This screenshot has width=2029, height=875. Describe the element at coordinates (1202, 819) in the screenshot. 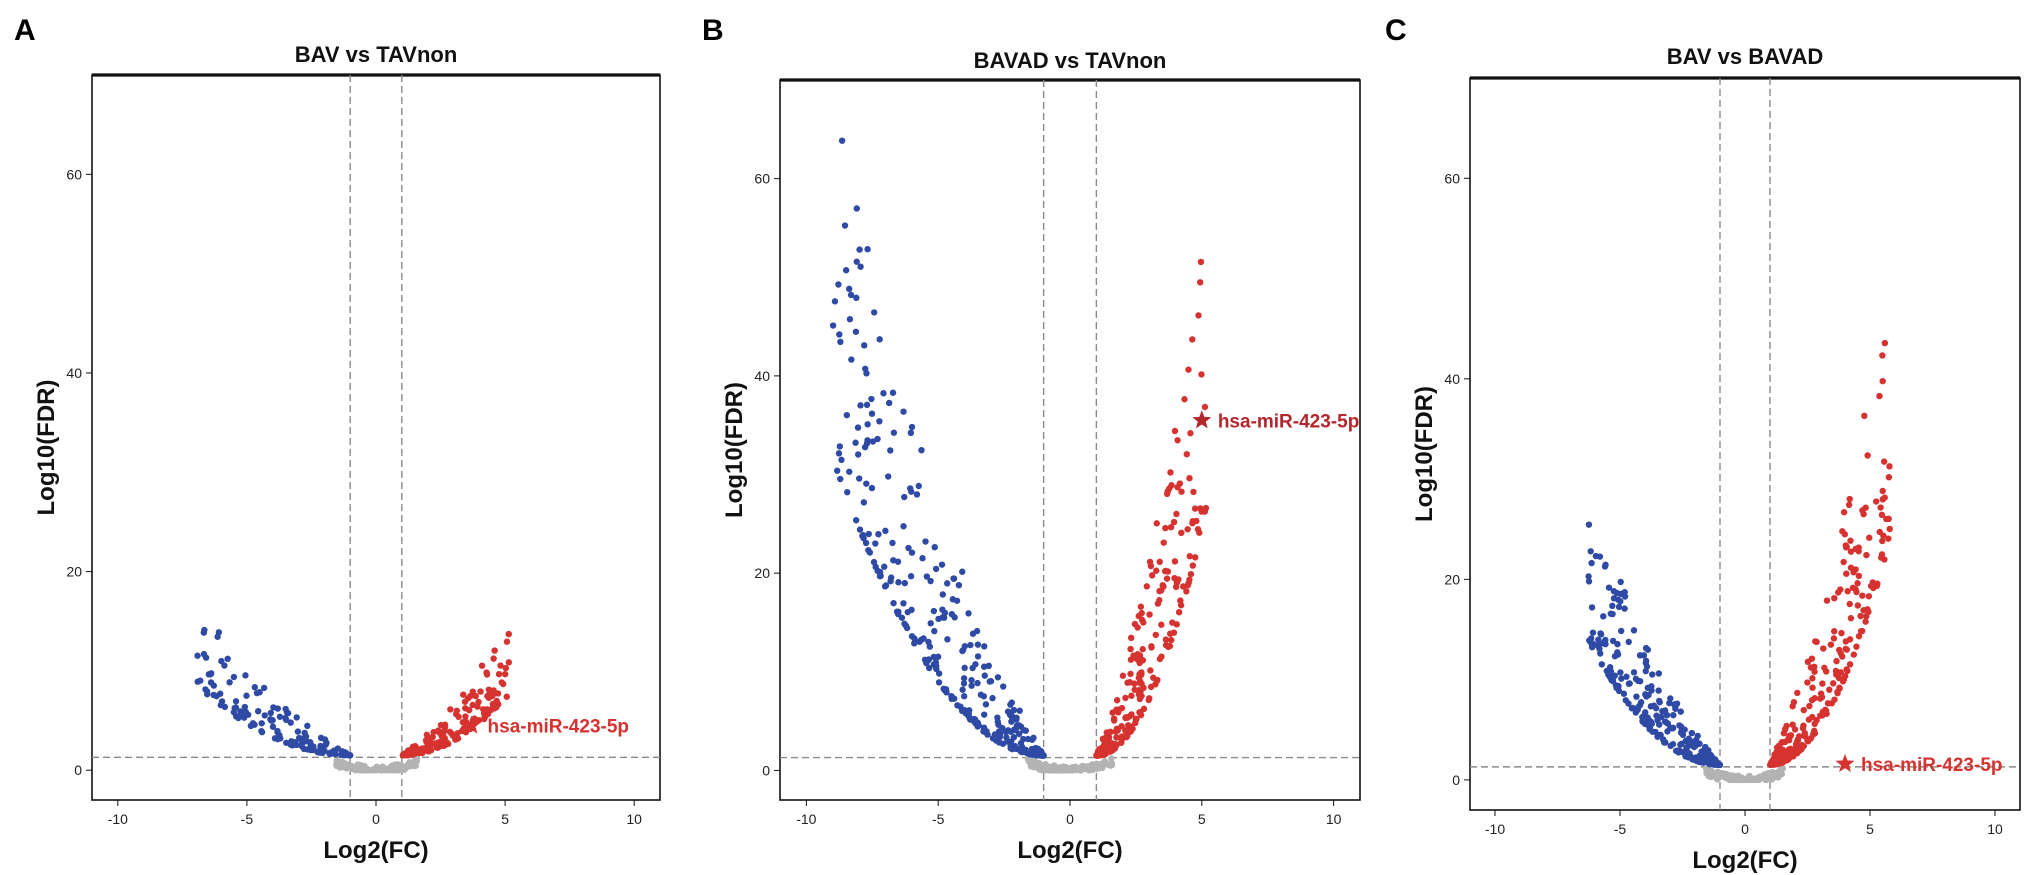

I see `x-tick-label: 5` at that location.